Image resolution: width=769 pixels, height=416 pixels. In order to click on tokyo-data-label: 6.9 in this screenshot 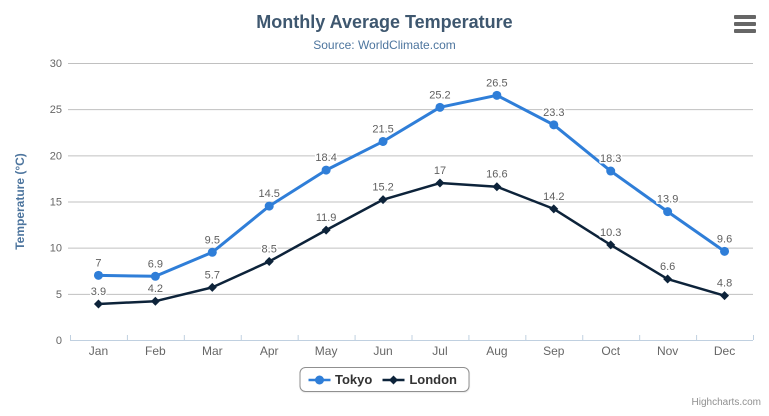, I will do `click(155, 264)`.